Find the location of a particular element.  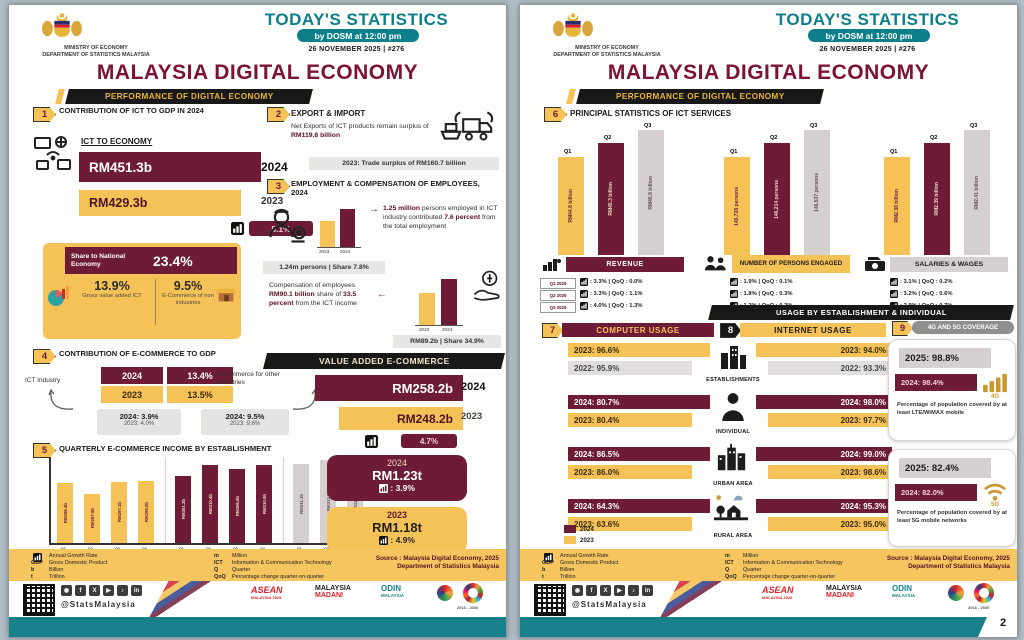

revenue-q1-bar: RM44.8 billion is located at coordinates (571, 206).